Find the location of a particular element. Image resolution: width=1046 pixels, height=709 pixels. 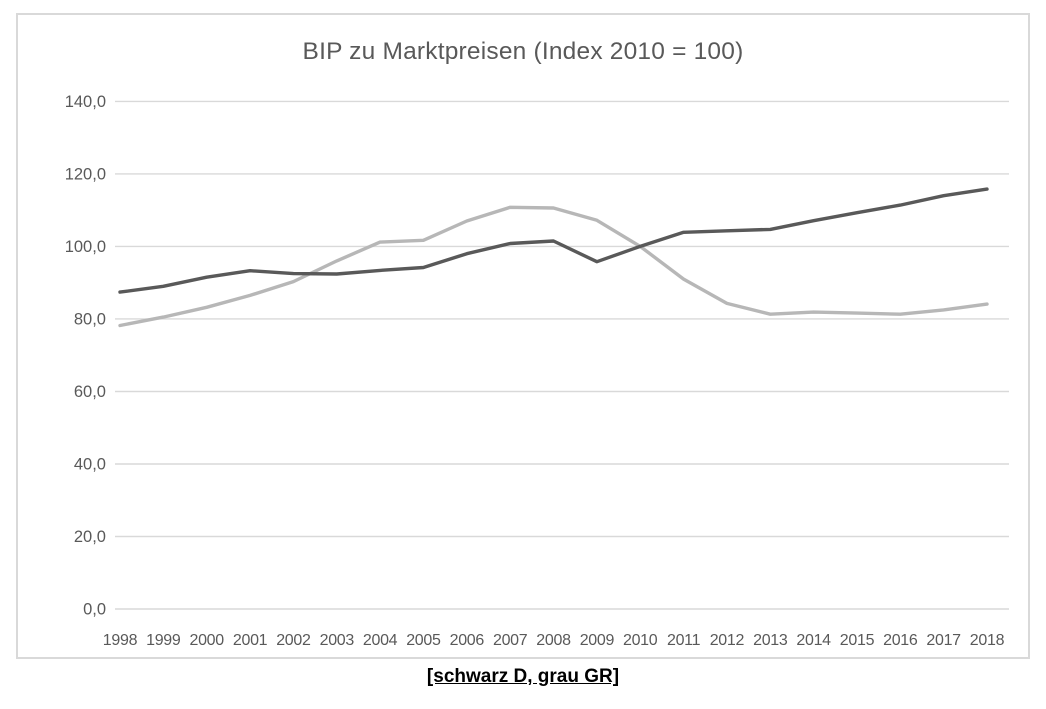

x-axis-tick-label: 2010 is located at coordinates (640, 640).